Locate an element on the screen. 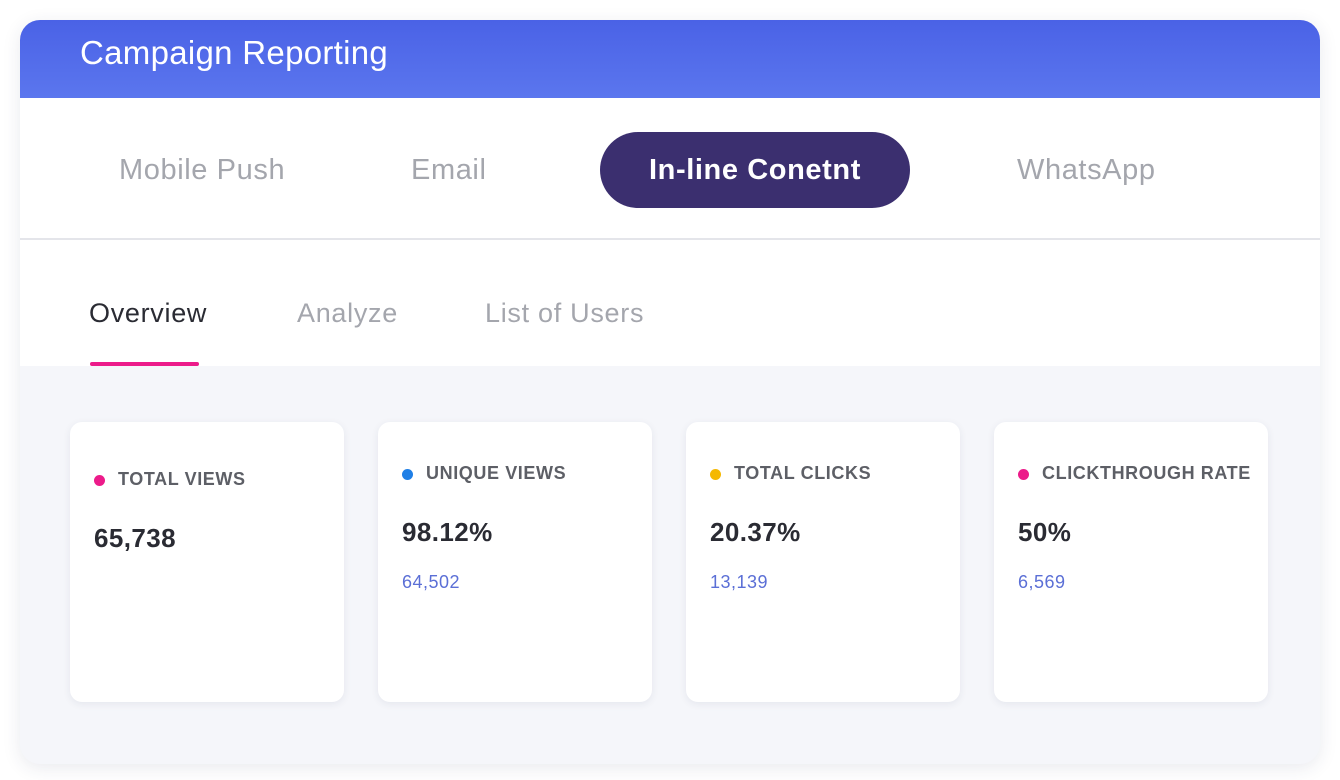 This screenshot has width=1340, height=780. tab-mobile-push: Mobile Push is located at coordinates (202, 170).